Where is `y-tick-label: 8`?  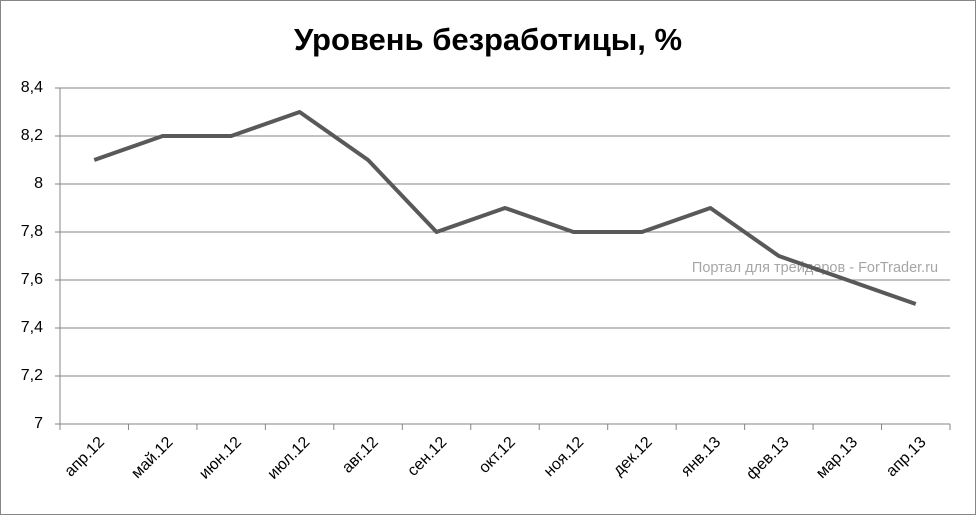 y-tick-label: 8 is located at coordinates (38, 183).